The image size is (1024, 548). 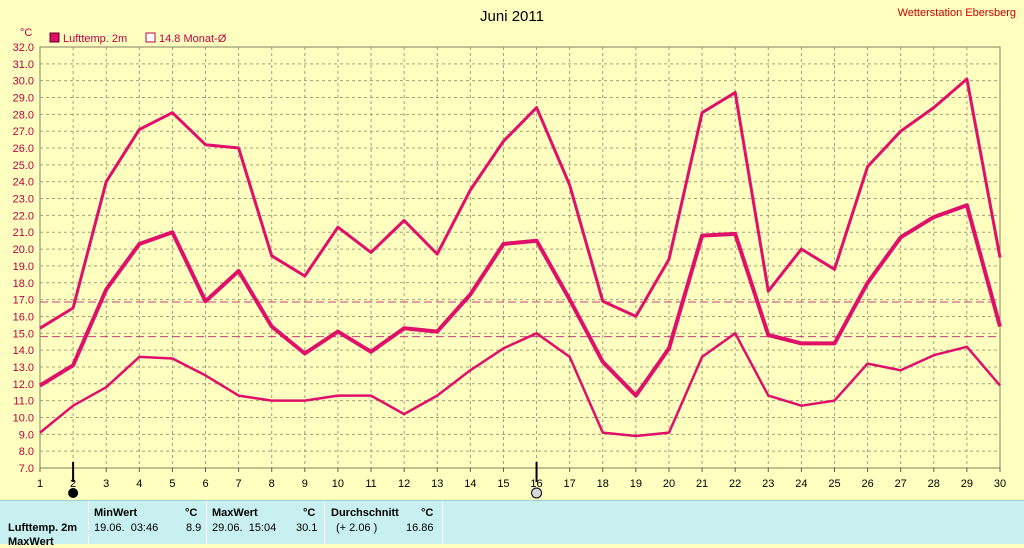 I want to click on min-unit: °C, so click(x=191, y=513).